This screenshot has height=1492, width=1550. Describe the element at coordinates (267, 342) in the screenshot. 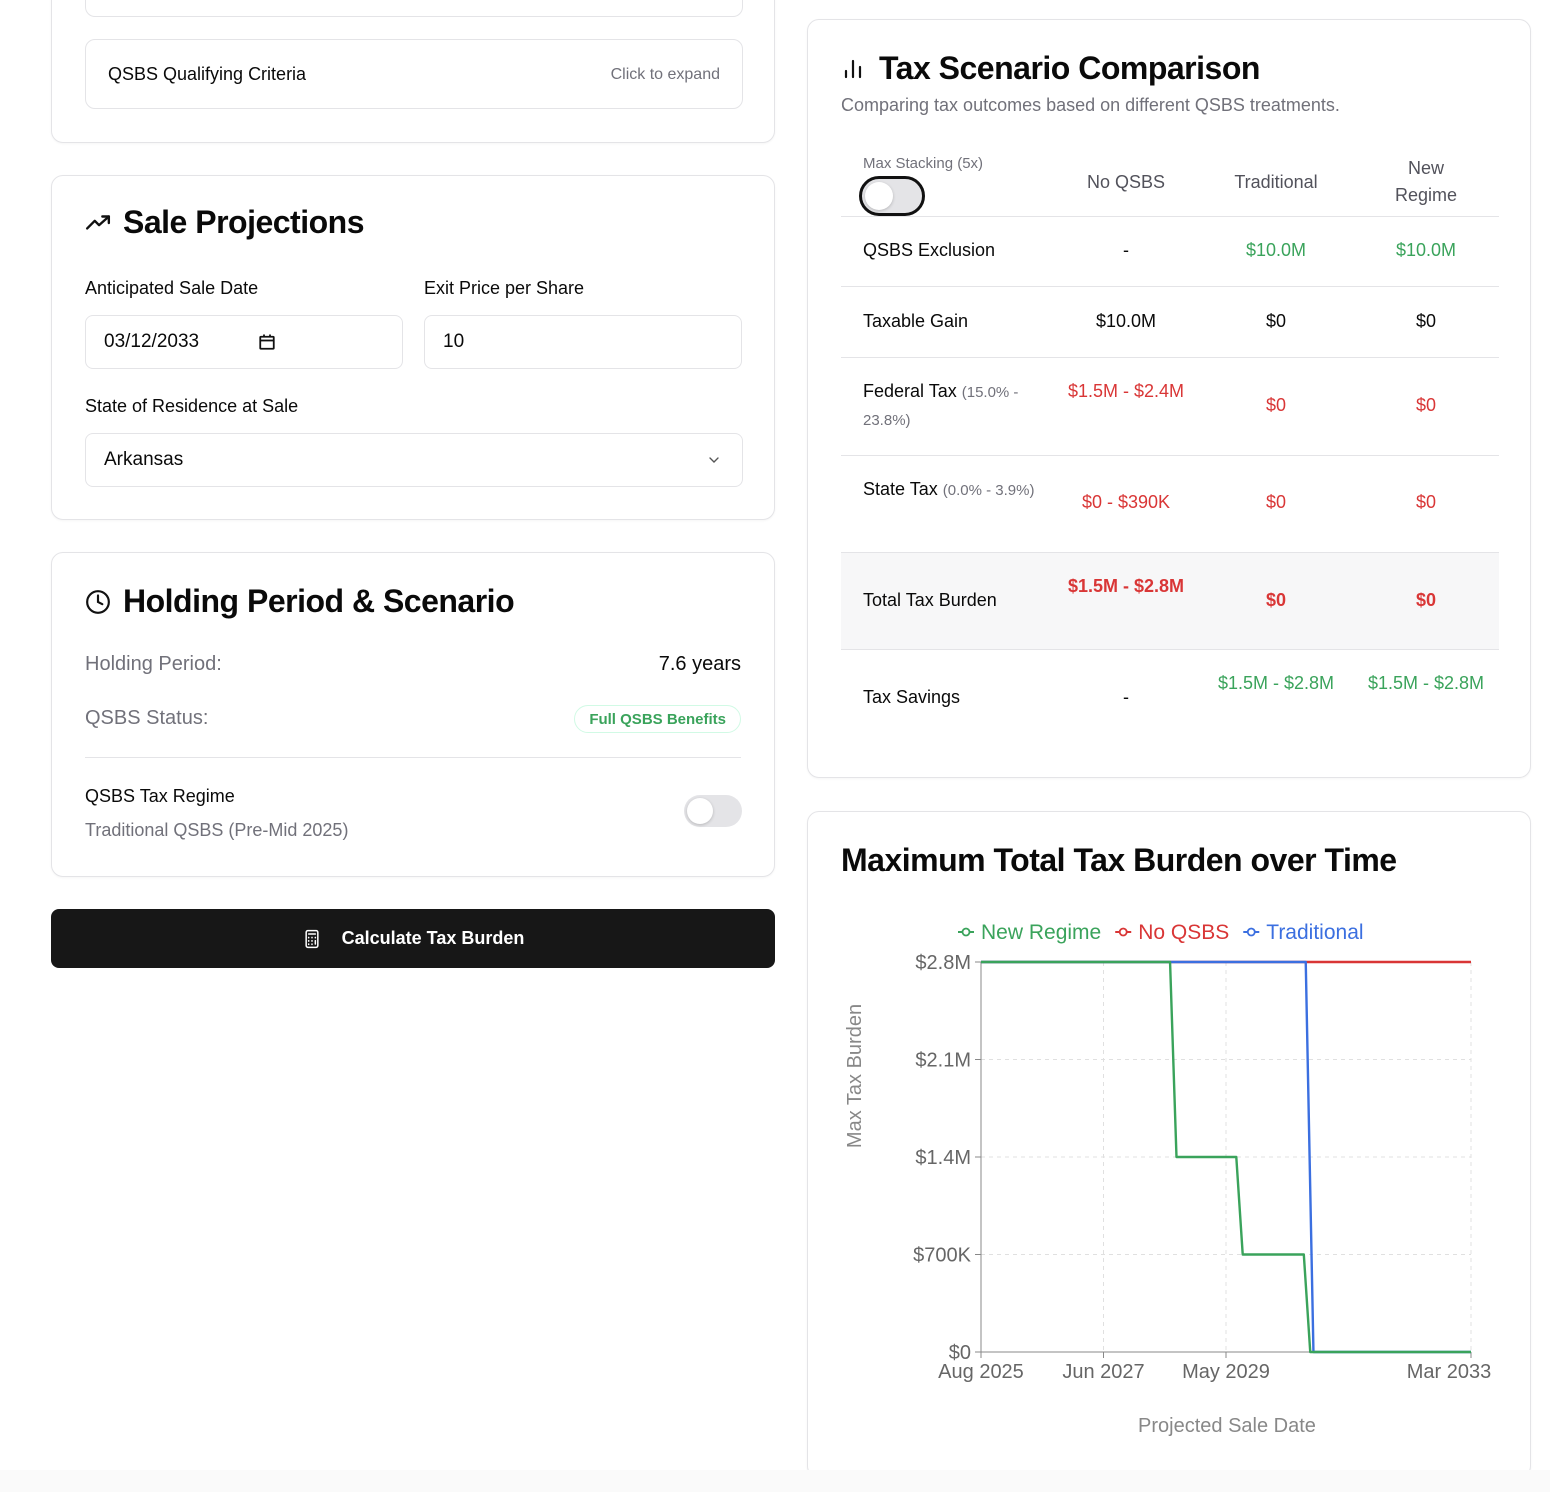

I see `calendar-icon` at that location.